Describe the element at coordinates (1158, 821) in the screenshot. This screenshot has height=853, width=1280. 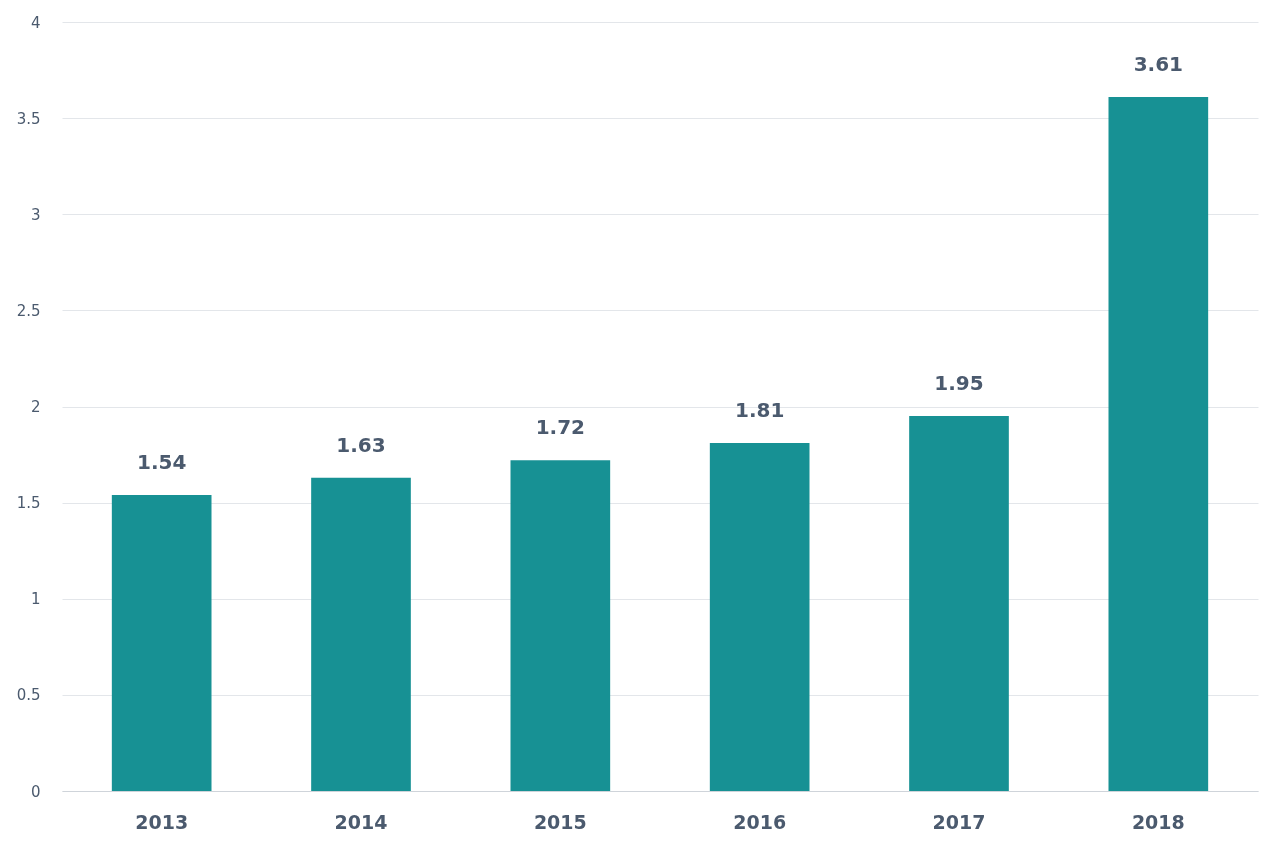
I see `x-tick-label: 2018` at that location.